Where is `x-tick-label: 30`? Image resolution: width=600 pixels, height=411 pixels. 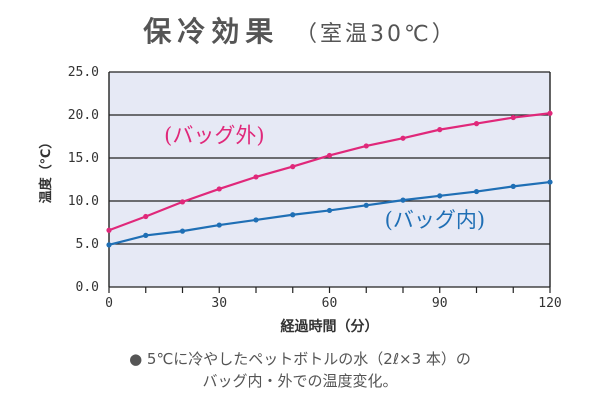
x-tick-label: 30 is located at coordinates (219, 303).